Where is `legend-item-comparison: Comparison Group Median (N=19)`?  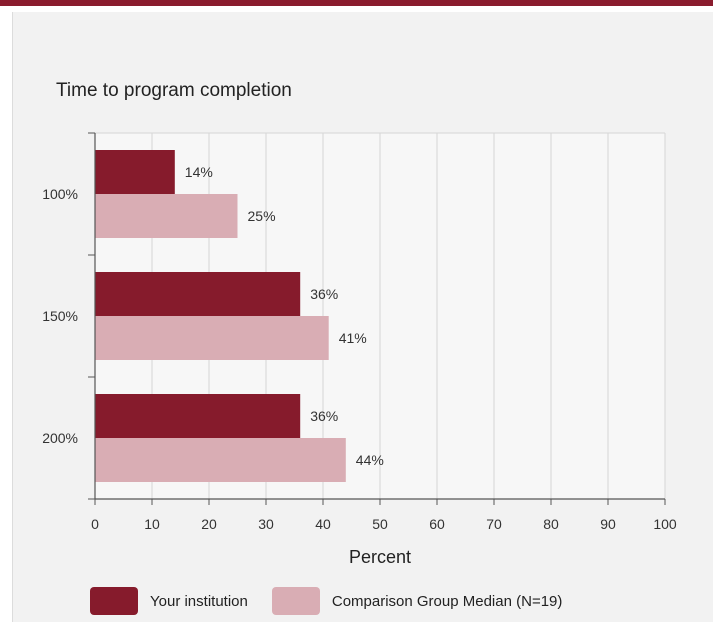 legend-item-comparison: Comparison Group Median (N=19) is located at coordinates (417, 601).